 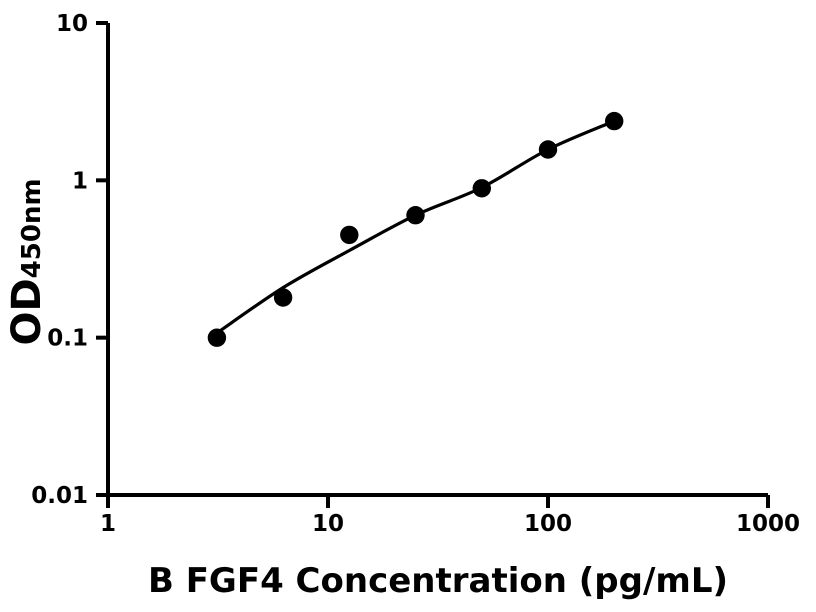 What do you see at coordinates (548, 524) in the screenshot?
I see `x-tick-label: 100` at bounding box center [548, 524].